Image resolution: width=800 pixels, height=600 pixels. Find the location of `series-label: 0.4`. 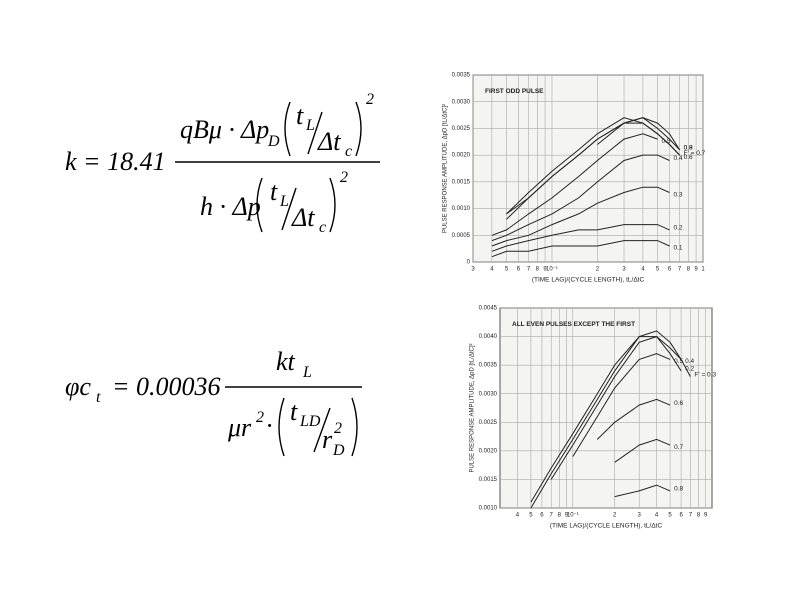

series-label: 0.4 is located at coordinates (689, 361).